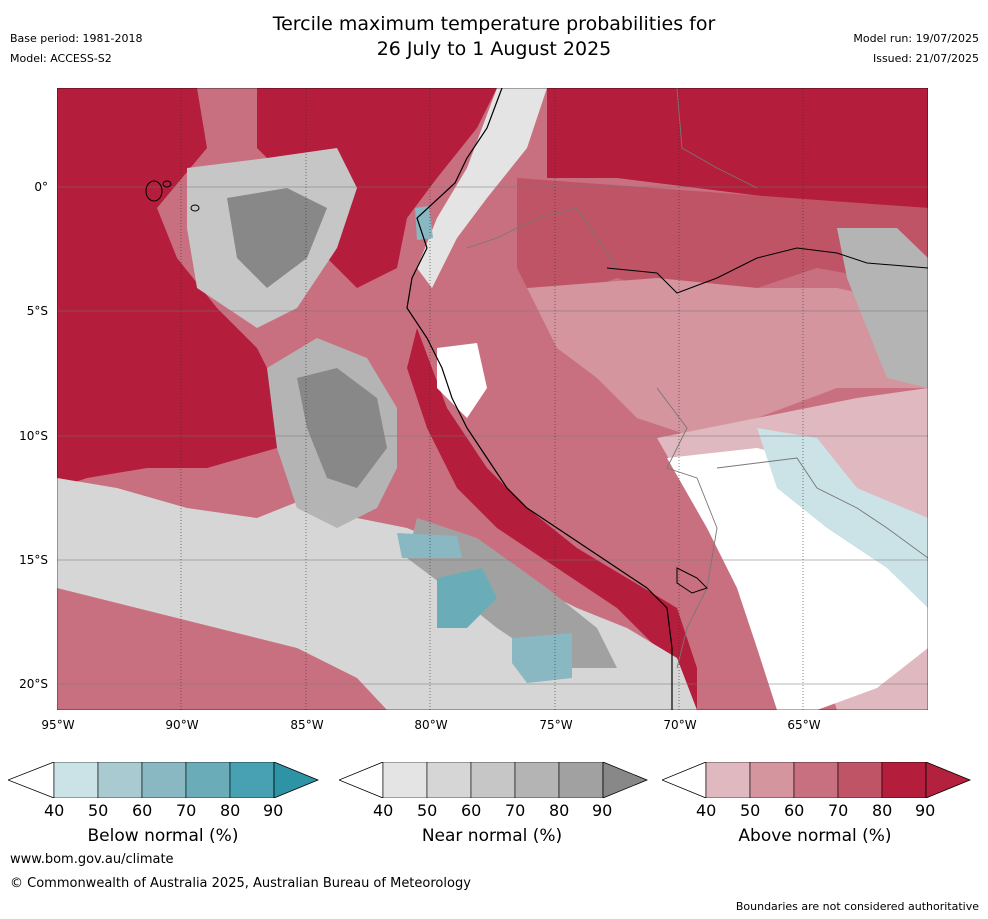 The width and height of the screenshot is (988, 919). I want to click on lat-label-2: 10°S, so click(33, 436).